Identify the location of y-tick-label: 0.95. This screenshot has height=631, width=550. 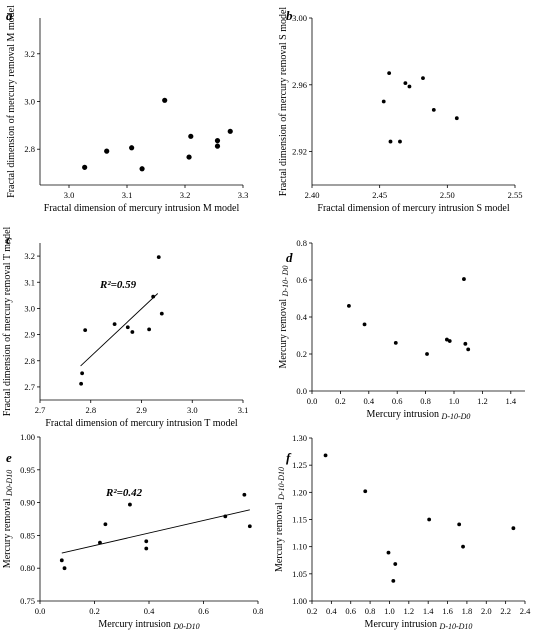
(27, 470).